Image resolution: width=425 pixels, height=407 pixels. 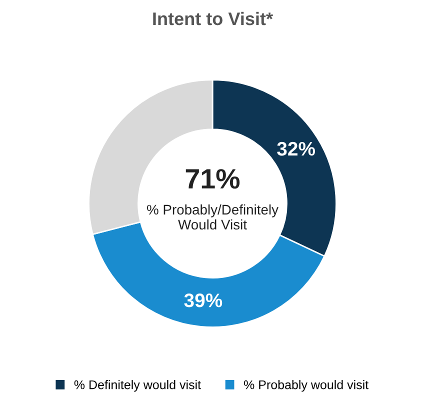 What do you see at coordinates (213, 19) in the screenshot?
I see `chart-title: Intent to Visit*` at bounding box center [213, 19].